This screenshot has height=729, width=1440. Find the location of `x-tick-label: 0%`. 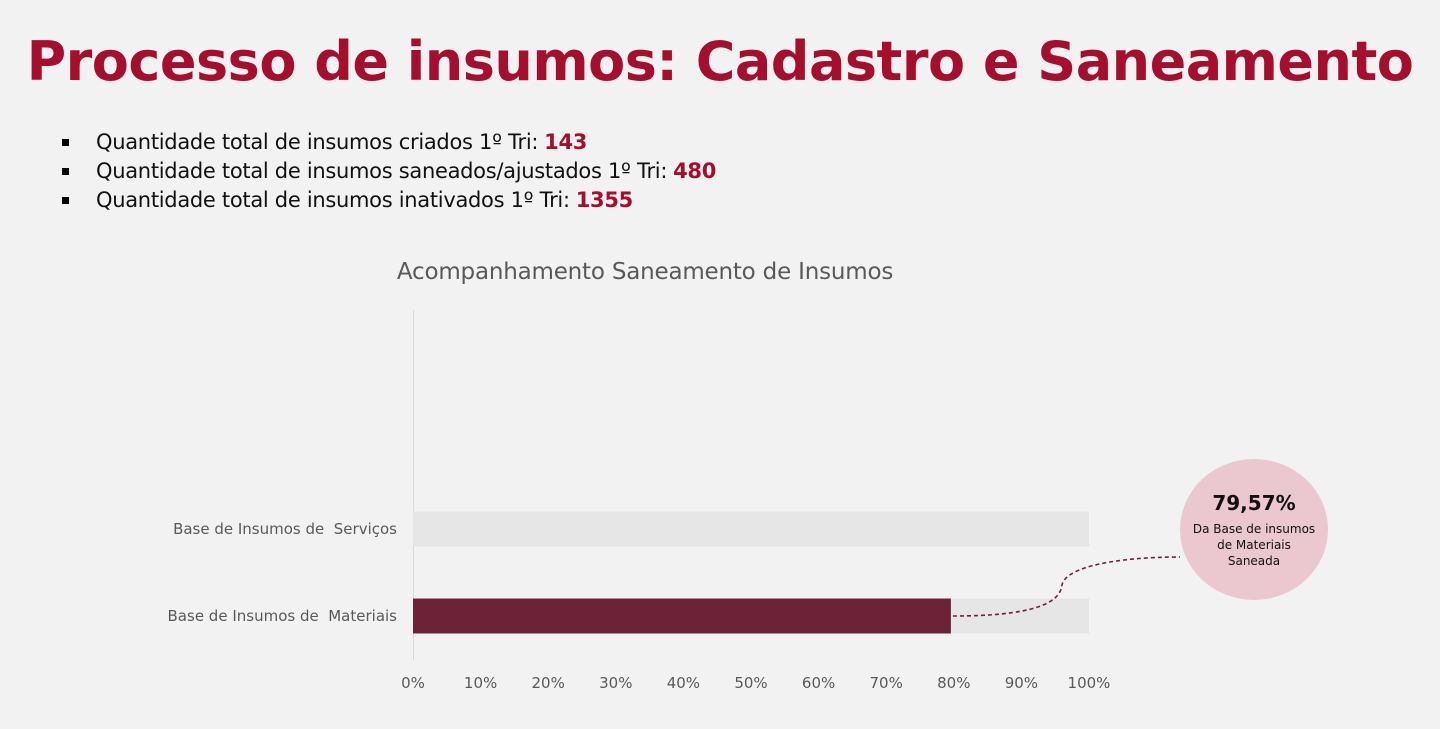

x-tick-label: 0% is located at coordinates (413, 683).